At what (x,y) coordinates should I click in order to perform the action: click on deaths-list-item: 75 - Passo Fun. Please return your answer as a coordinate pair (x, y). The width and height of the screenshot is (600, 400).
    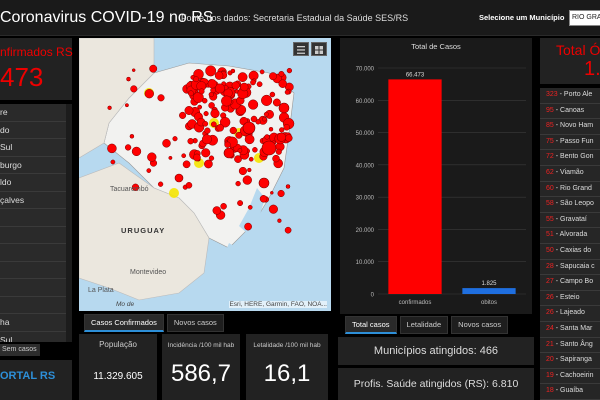
    Looking at the image, I should click on (570, 143).